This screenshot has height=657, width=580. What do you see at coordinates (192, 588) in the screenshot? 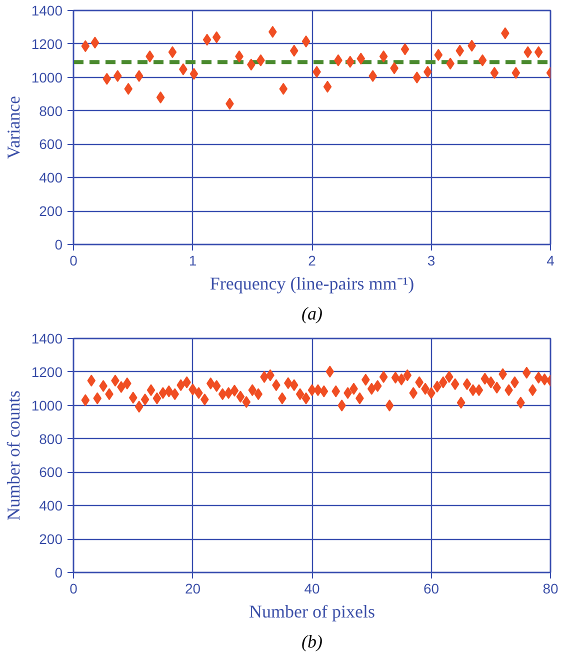
I see `x-tick-label: 20` at bounding box center [192, 588].